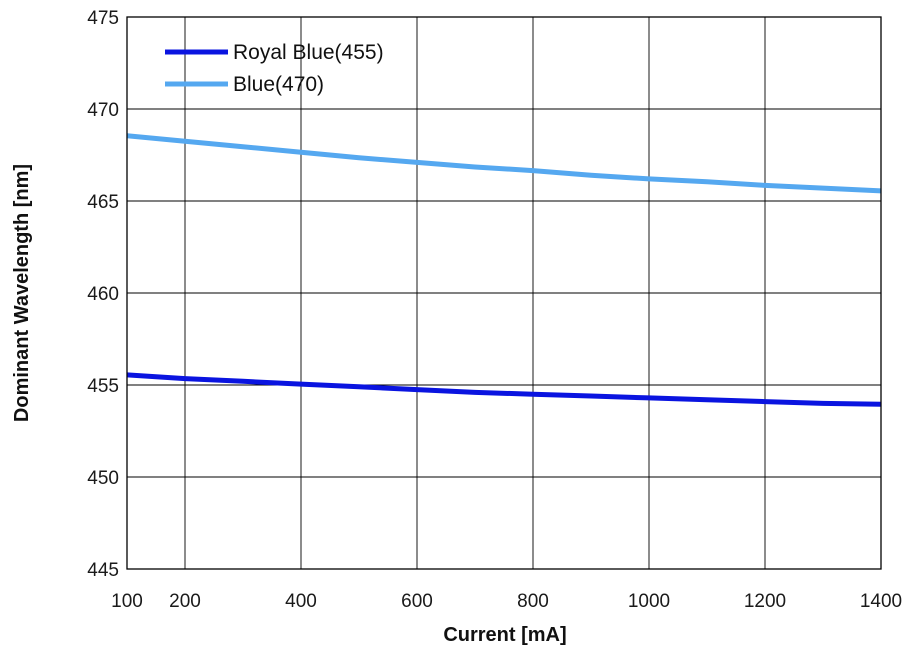 This screenshot has width=909, height=658. Describe the element at coordinates (127, 601) in the screenshot. I see `x-tick-label: 100` at that location.